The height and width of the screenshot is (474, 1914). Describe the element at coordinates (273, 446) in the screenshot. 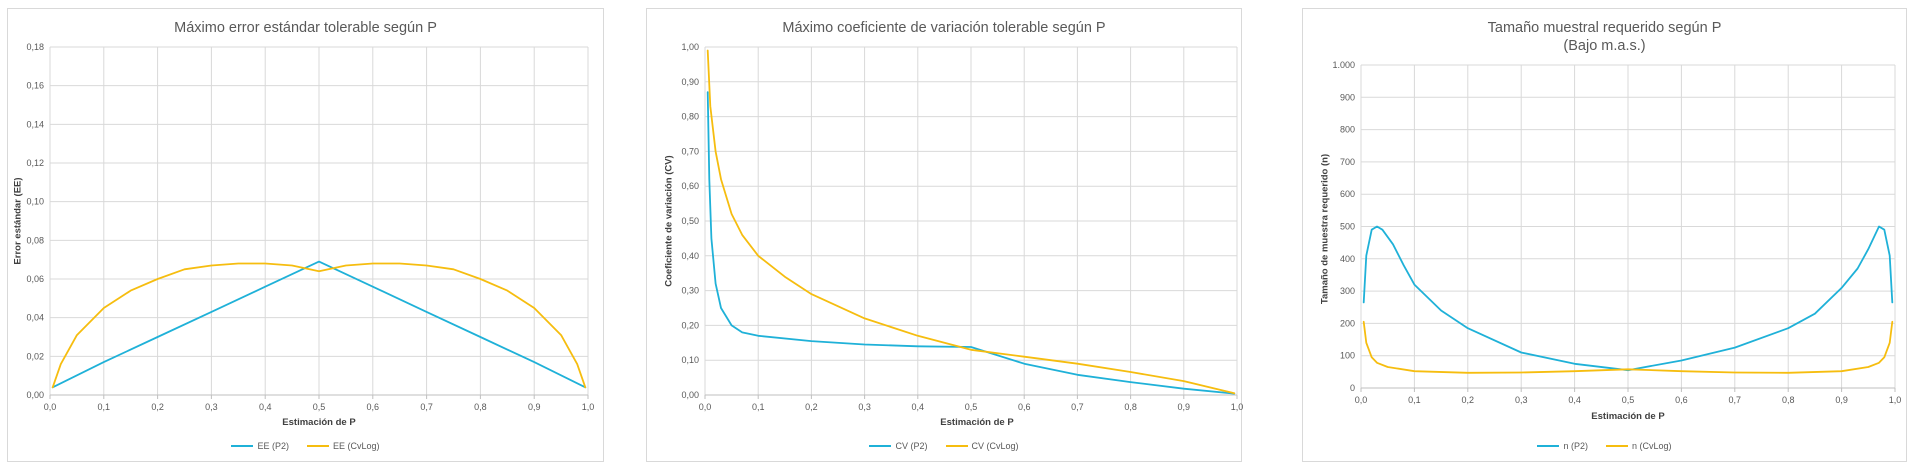

I see `legend-label: EE (P2)` at that location.